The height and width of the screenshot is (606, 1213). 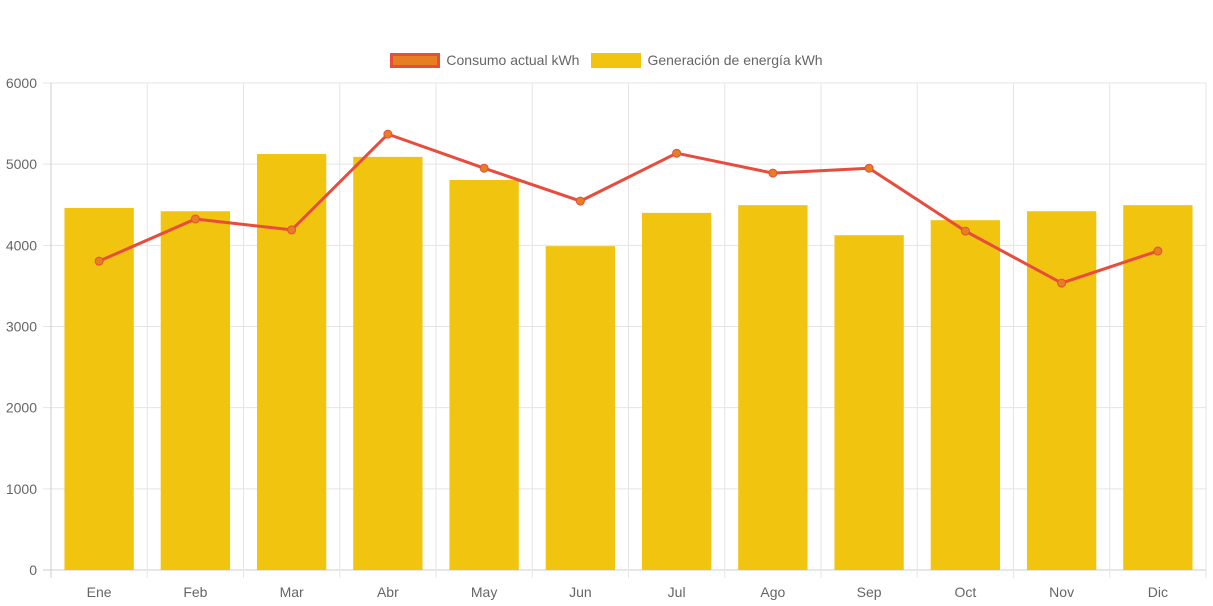 I want to click on y-tick-label: 2000, so click(x=21, y=408).